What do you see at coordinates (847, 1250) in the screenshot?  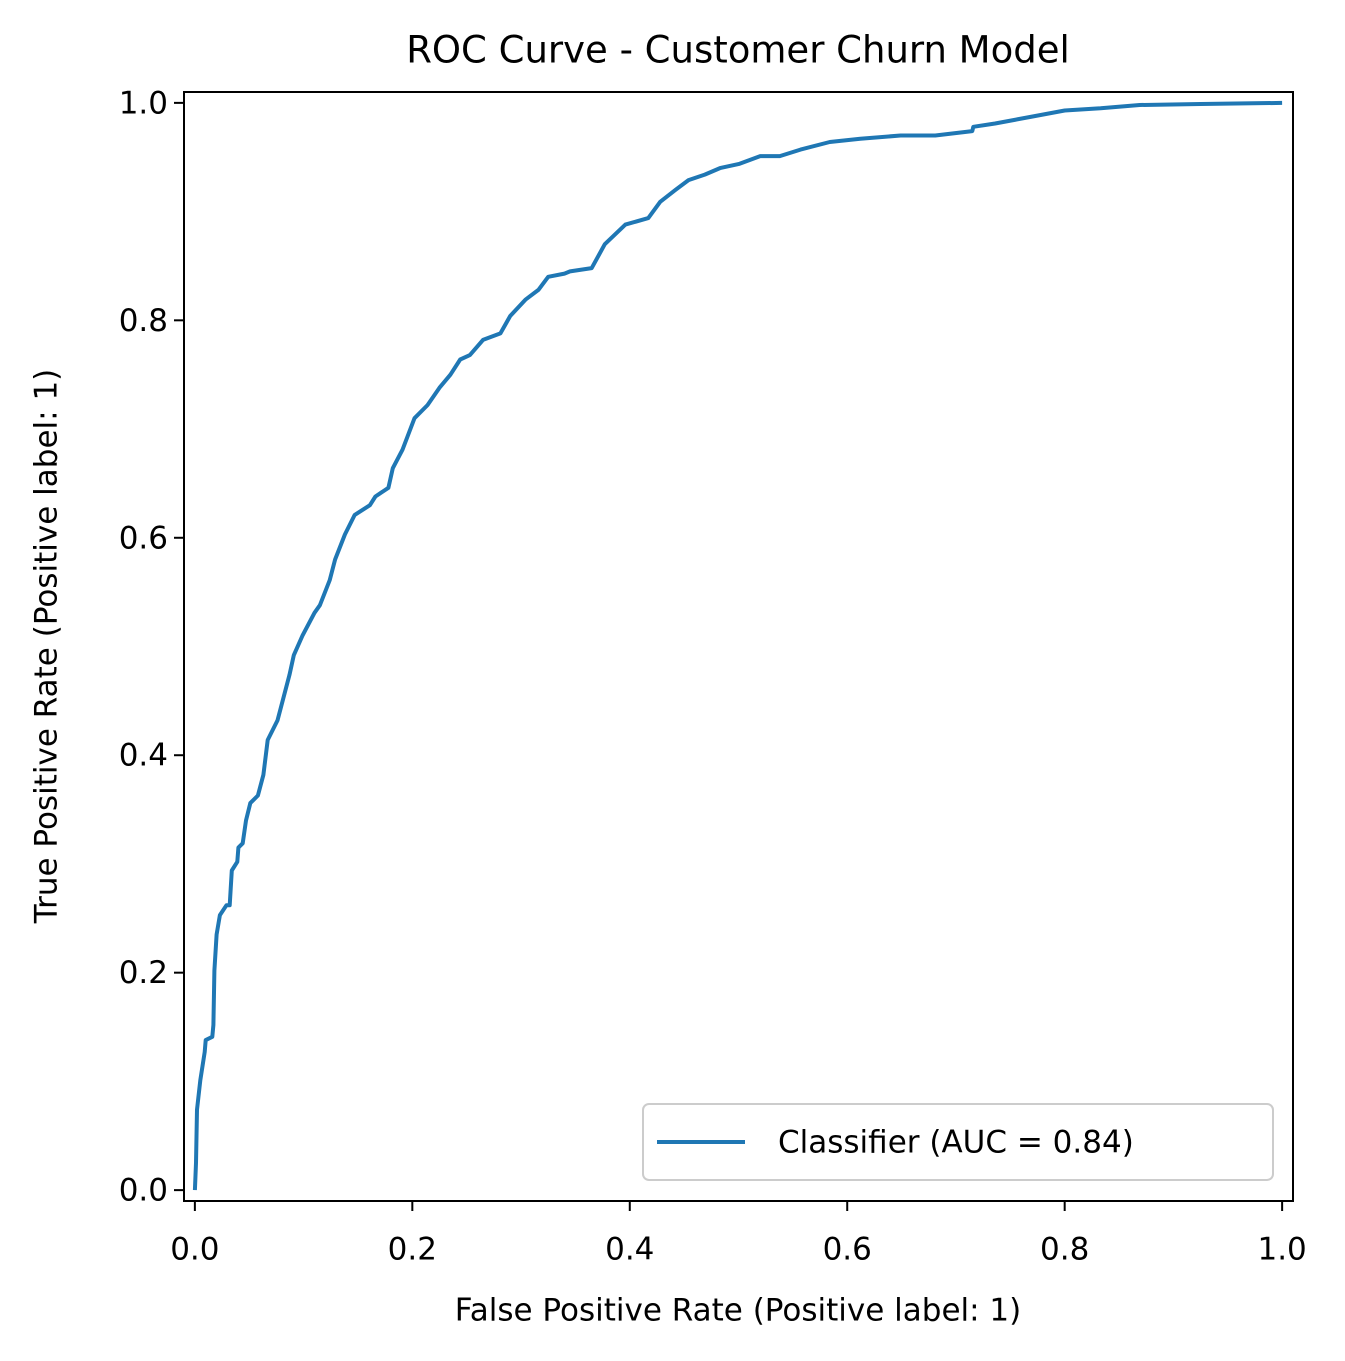 I see `x-tick-label: 0.6` at bounding box center [847, 1250].